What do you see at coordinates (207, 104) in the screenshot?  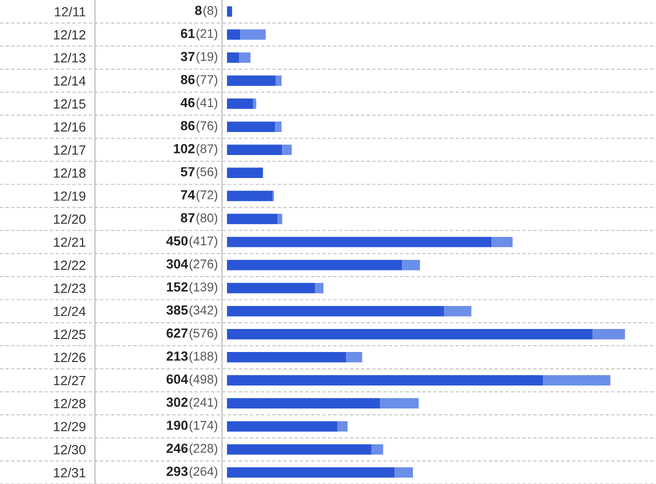 I see `data-label: (41)` at bounding box center [207, 104].